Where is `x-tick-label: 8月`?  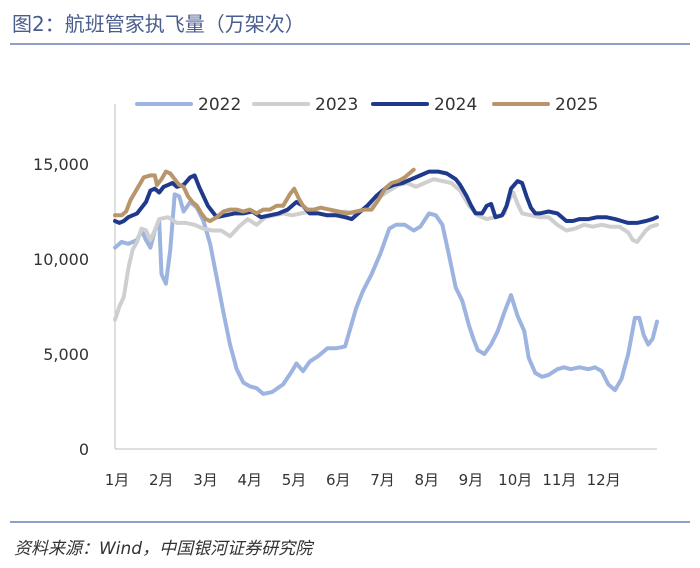
x-tick-label: 8月 is located at coordinates (426, 480).